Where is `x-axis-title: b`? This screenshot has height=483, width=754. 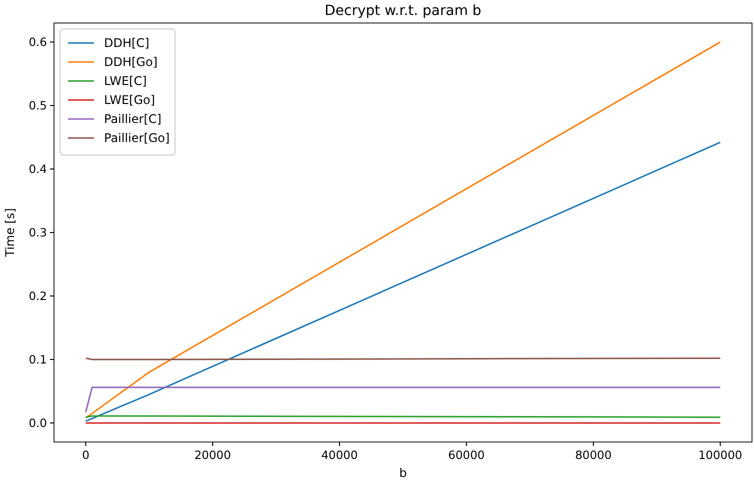 x-axis-title: b is located at coordinates (403, 473).